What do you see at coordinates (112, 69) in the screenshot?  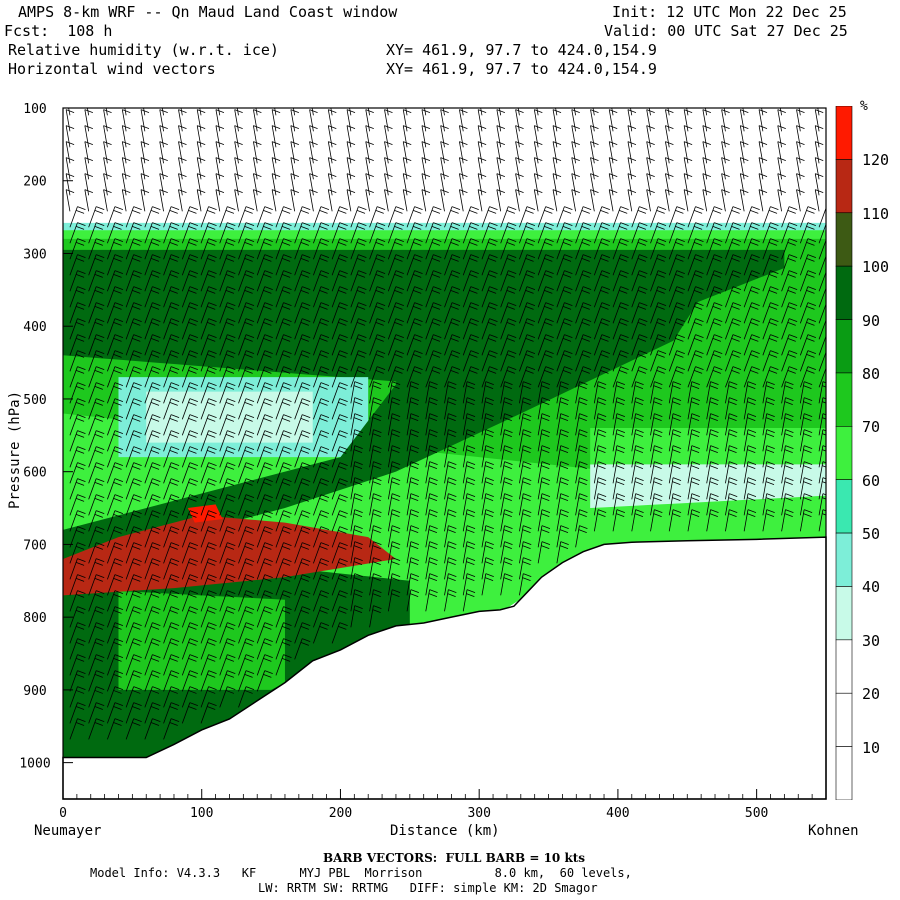 I see `field2-label: Horizontal wind vectors` at bounding box center [112, 69].